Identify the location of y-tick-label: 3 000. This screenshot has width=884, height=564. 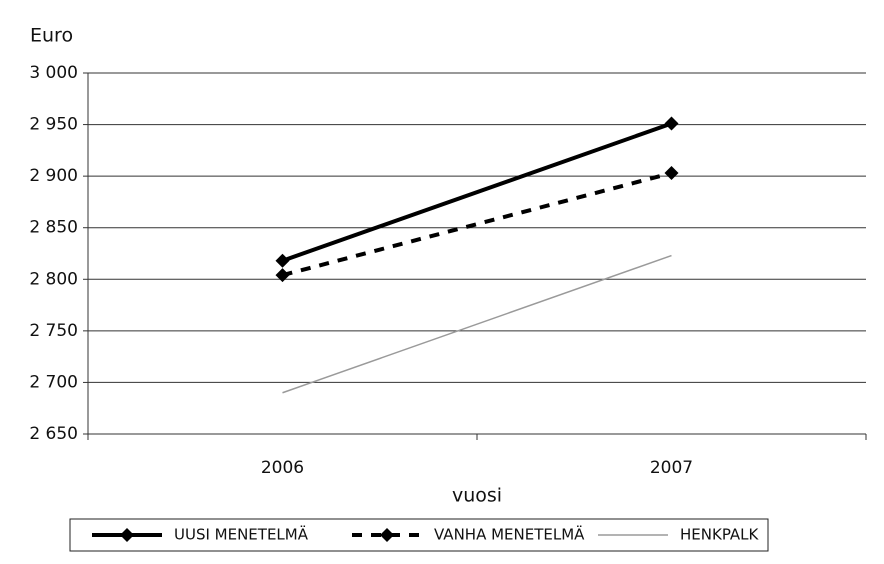
(53, 73).